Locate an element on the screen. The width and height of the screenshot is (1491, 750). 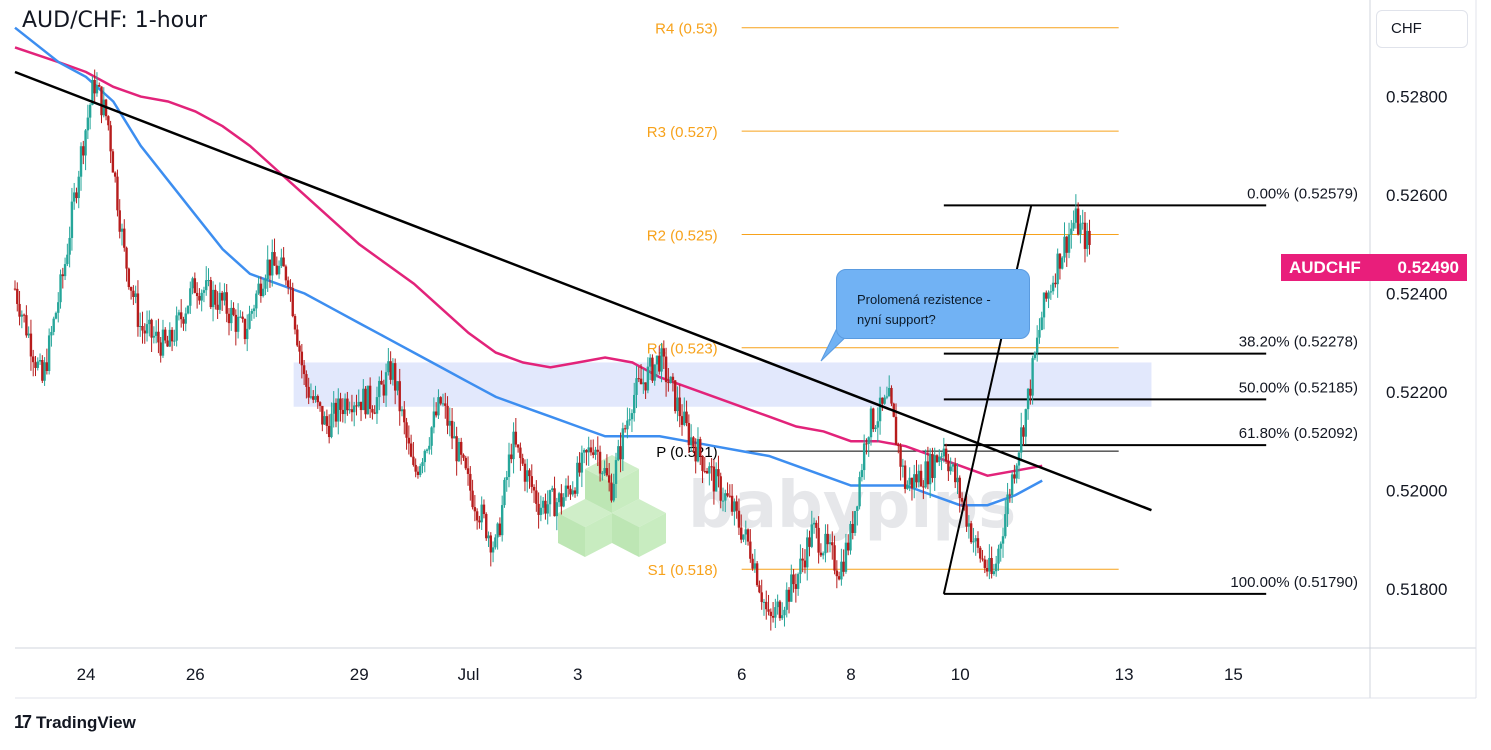
currency-button: CHF is located at coordinates (1422, 29).